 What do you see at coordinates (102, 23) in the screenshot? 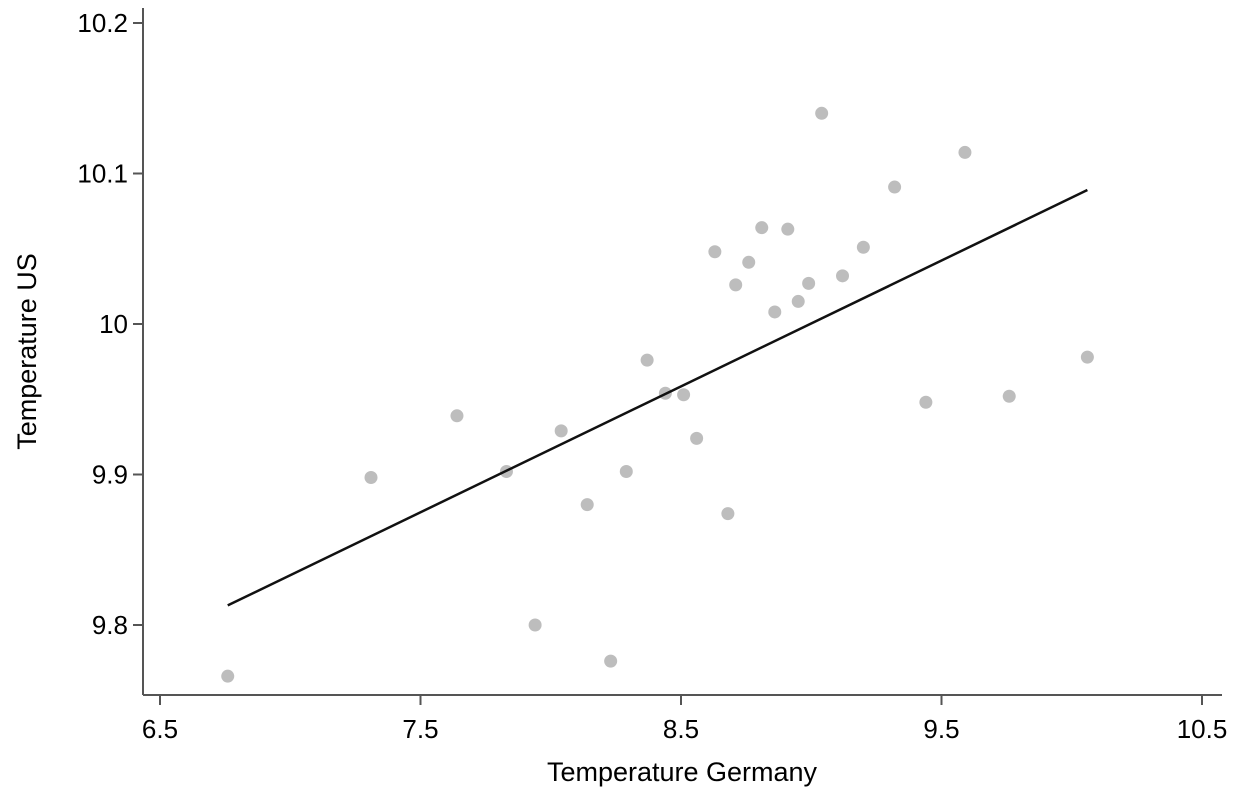
I see `y-tick-label: 10.2` at bounding box center [102, 23].